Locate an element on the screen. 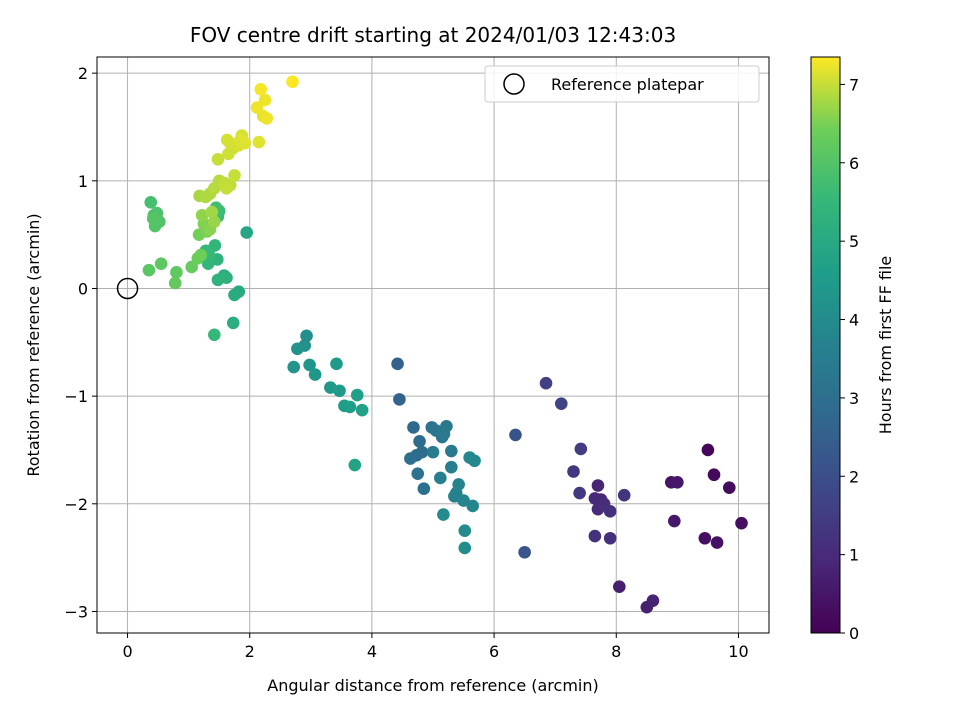 The image size is (960, 720). legend: Reference platepar is located at coordinates (622, 84).